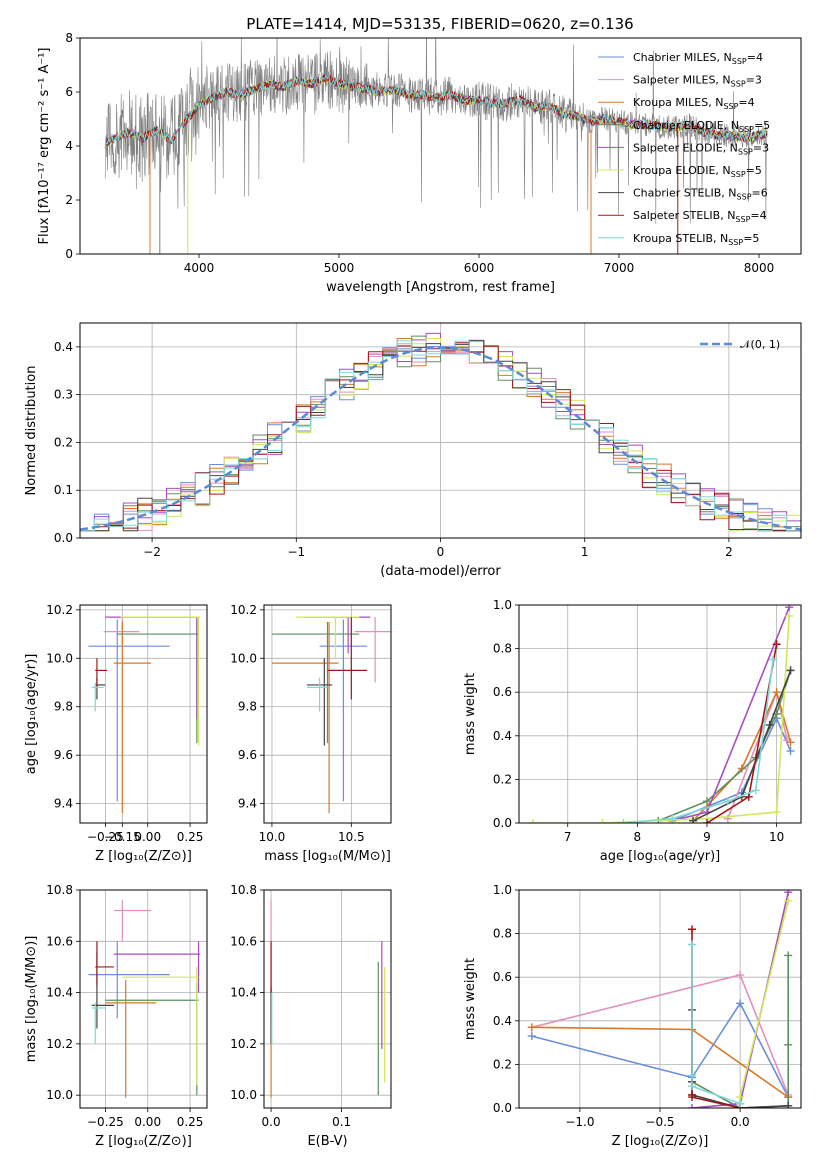 This screenshot has width=819, height=1170. Describe the element at coordinates (700, 194) in the screenshot. I see `legend-entry-label: Chabrier STELIB, NSSP=6` at that location.